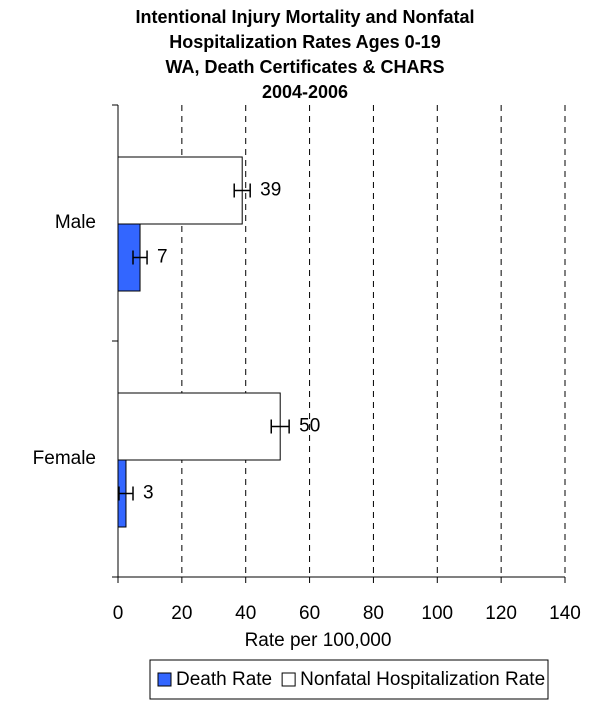  I want to click on chart-title: WA, Death Certificates & CHARS, so click(304, 67).